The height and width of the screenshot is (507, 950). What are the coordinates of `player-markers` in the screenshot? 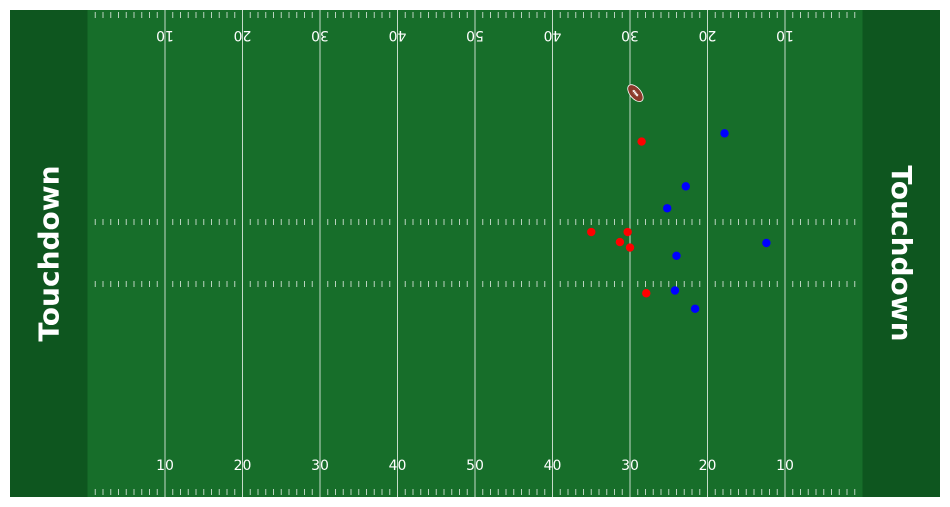 It's located at (679, 221).